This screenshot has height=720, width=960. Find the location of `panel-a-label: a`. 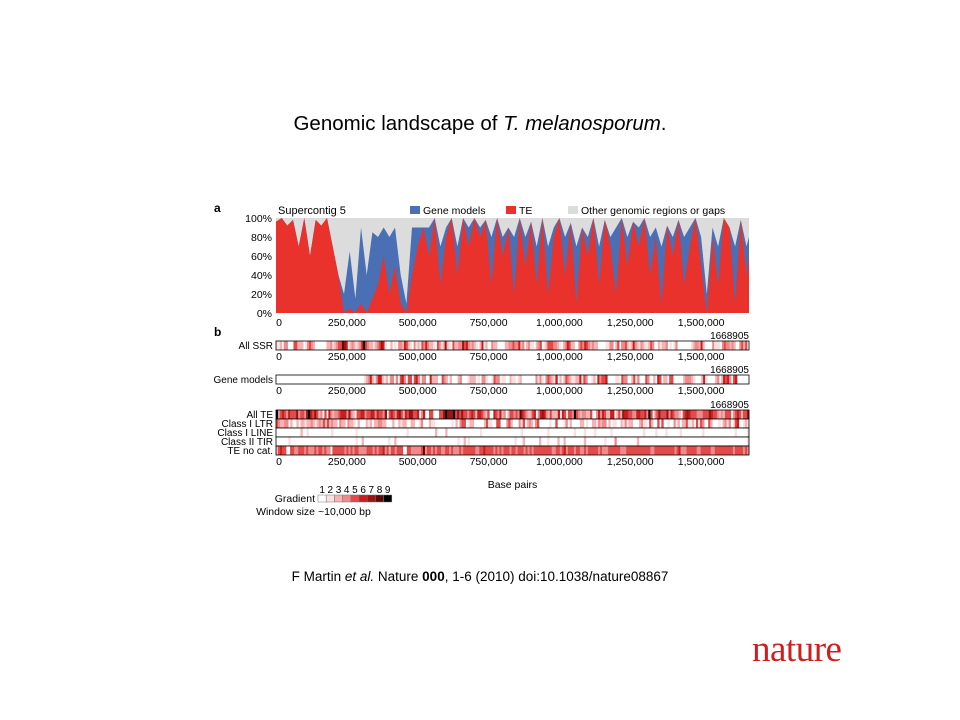

panel-a-label: a is located at coordinates (217, 208).